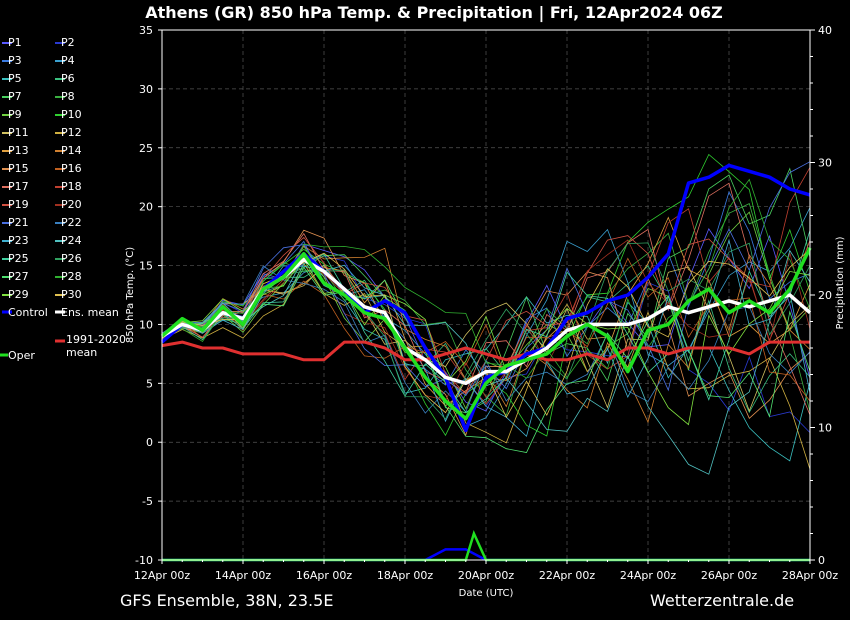  I want to click on y-tick-label: 20, so click(146, 207).